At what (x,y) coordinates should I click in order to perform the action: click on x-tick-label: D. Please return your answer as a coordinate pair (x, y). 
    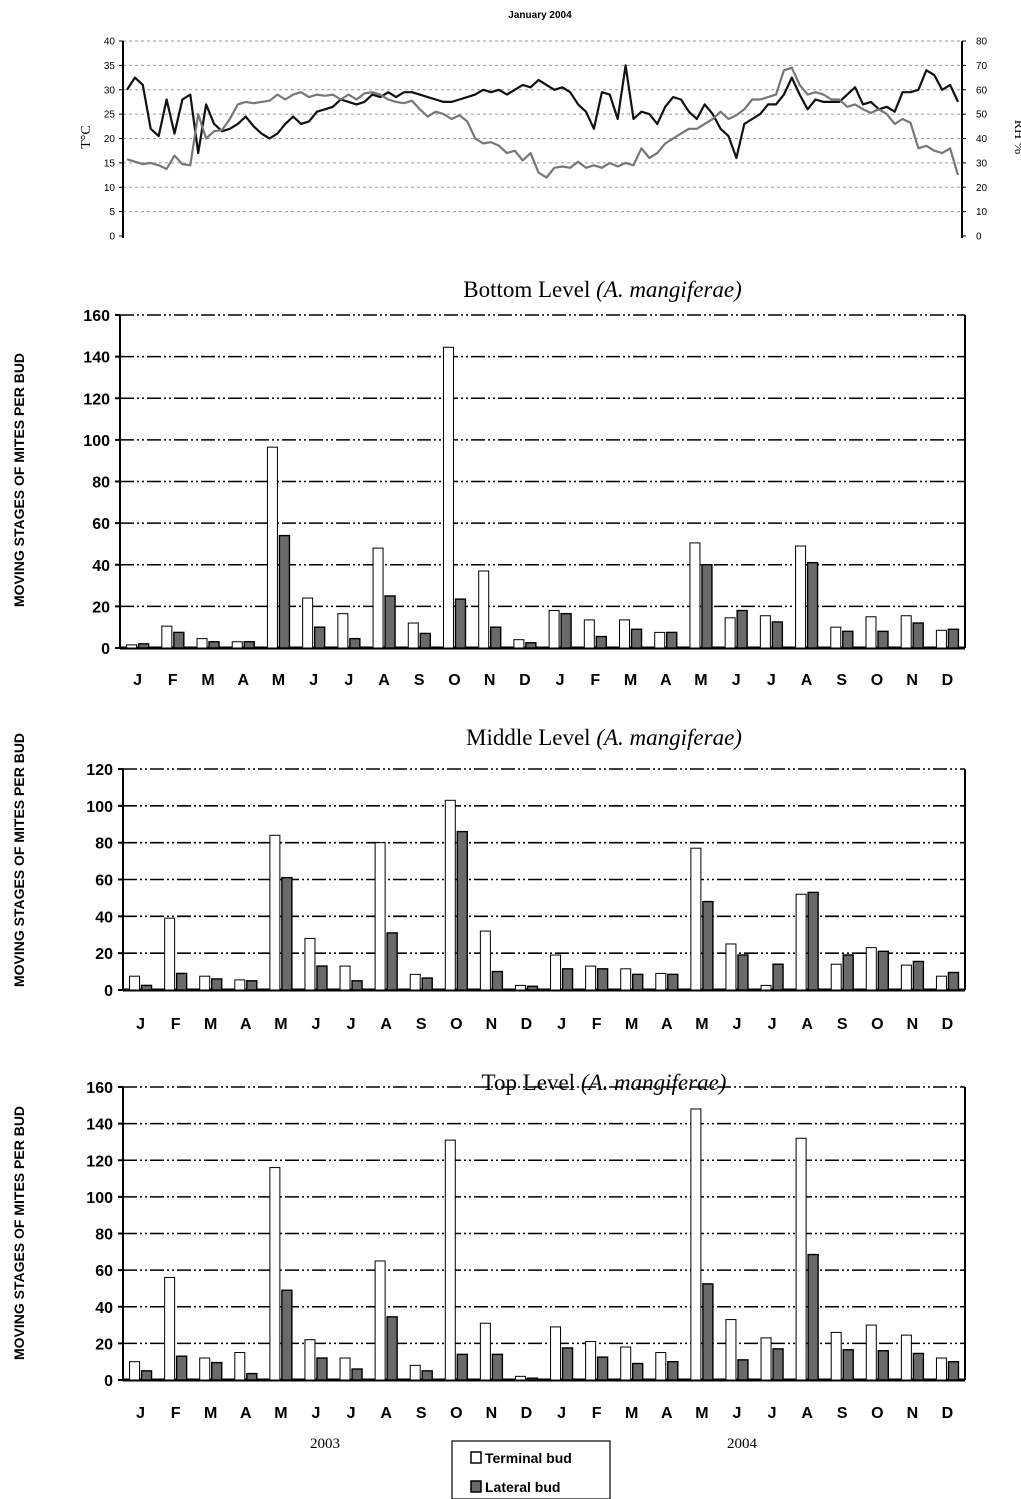
    Looking at the image, I should click on (948, 680).